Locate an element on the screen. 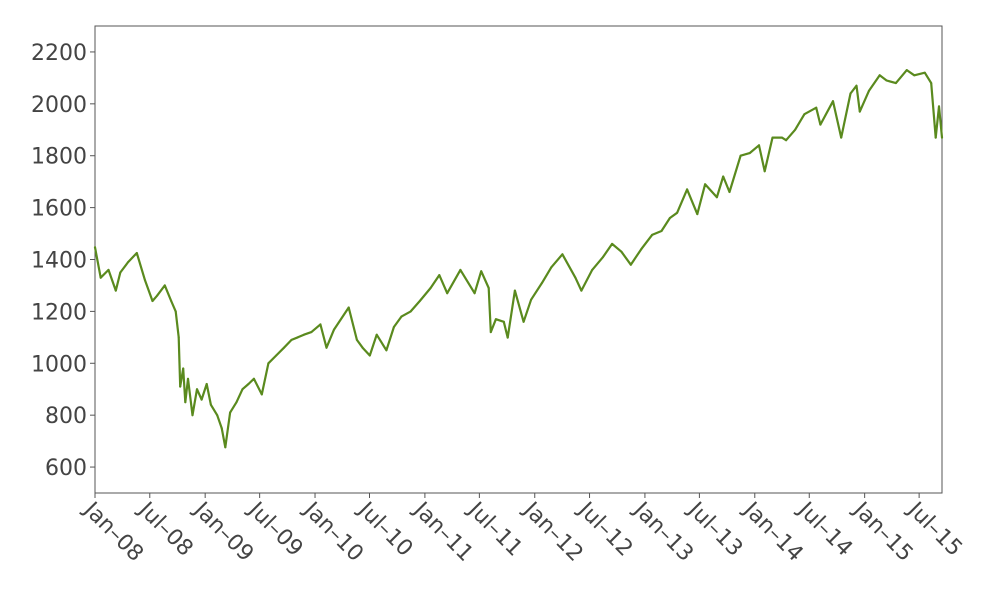  y-tick-label: 1600 is located at coordinates (59, 209).